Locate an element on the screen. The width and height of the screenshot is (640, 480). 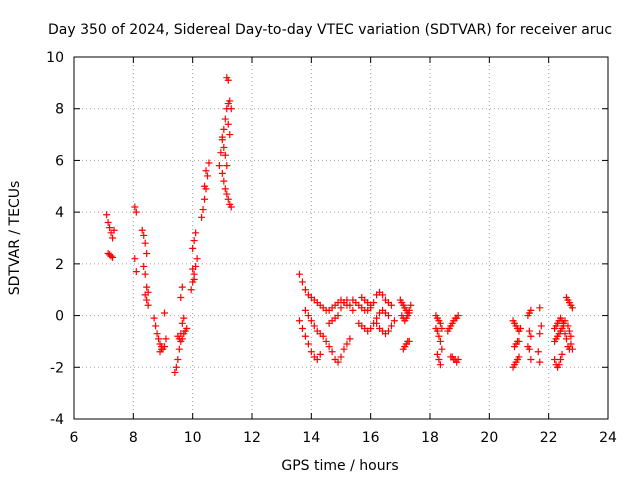
y-tick-label: -2 is located at coordinates (57, 368).